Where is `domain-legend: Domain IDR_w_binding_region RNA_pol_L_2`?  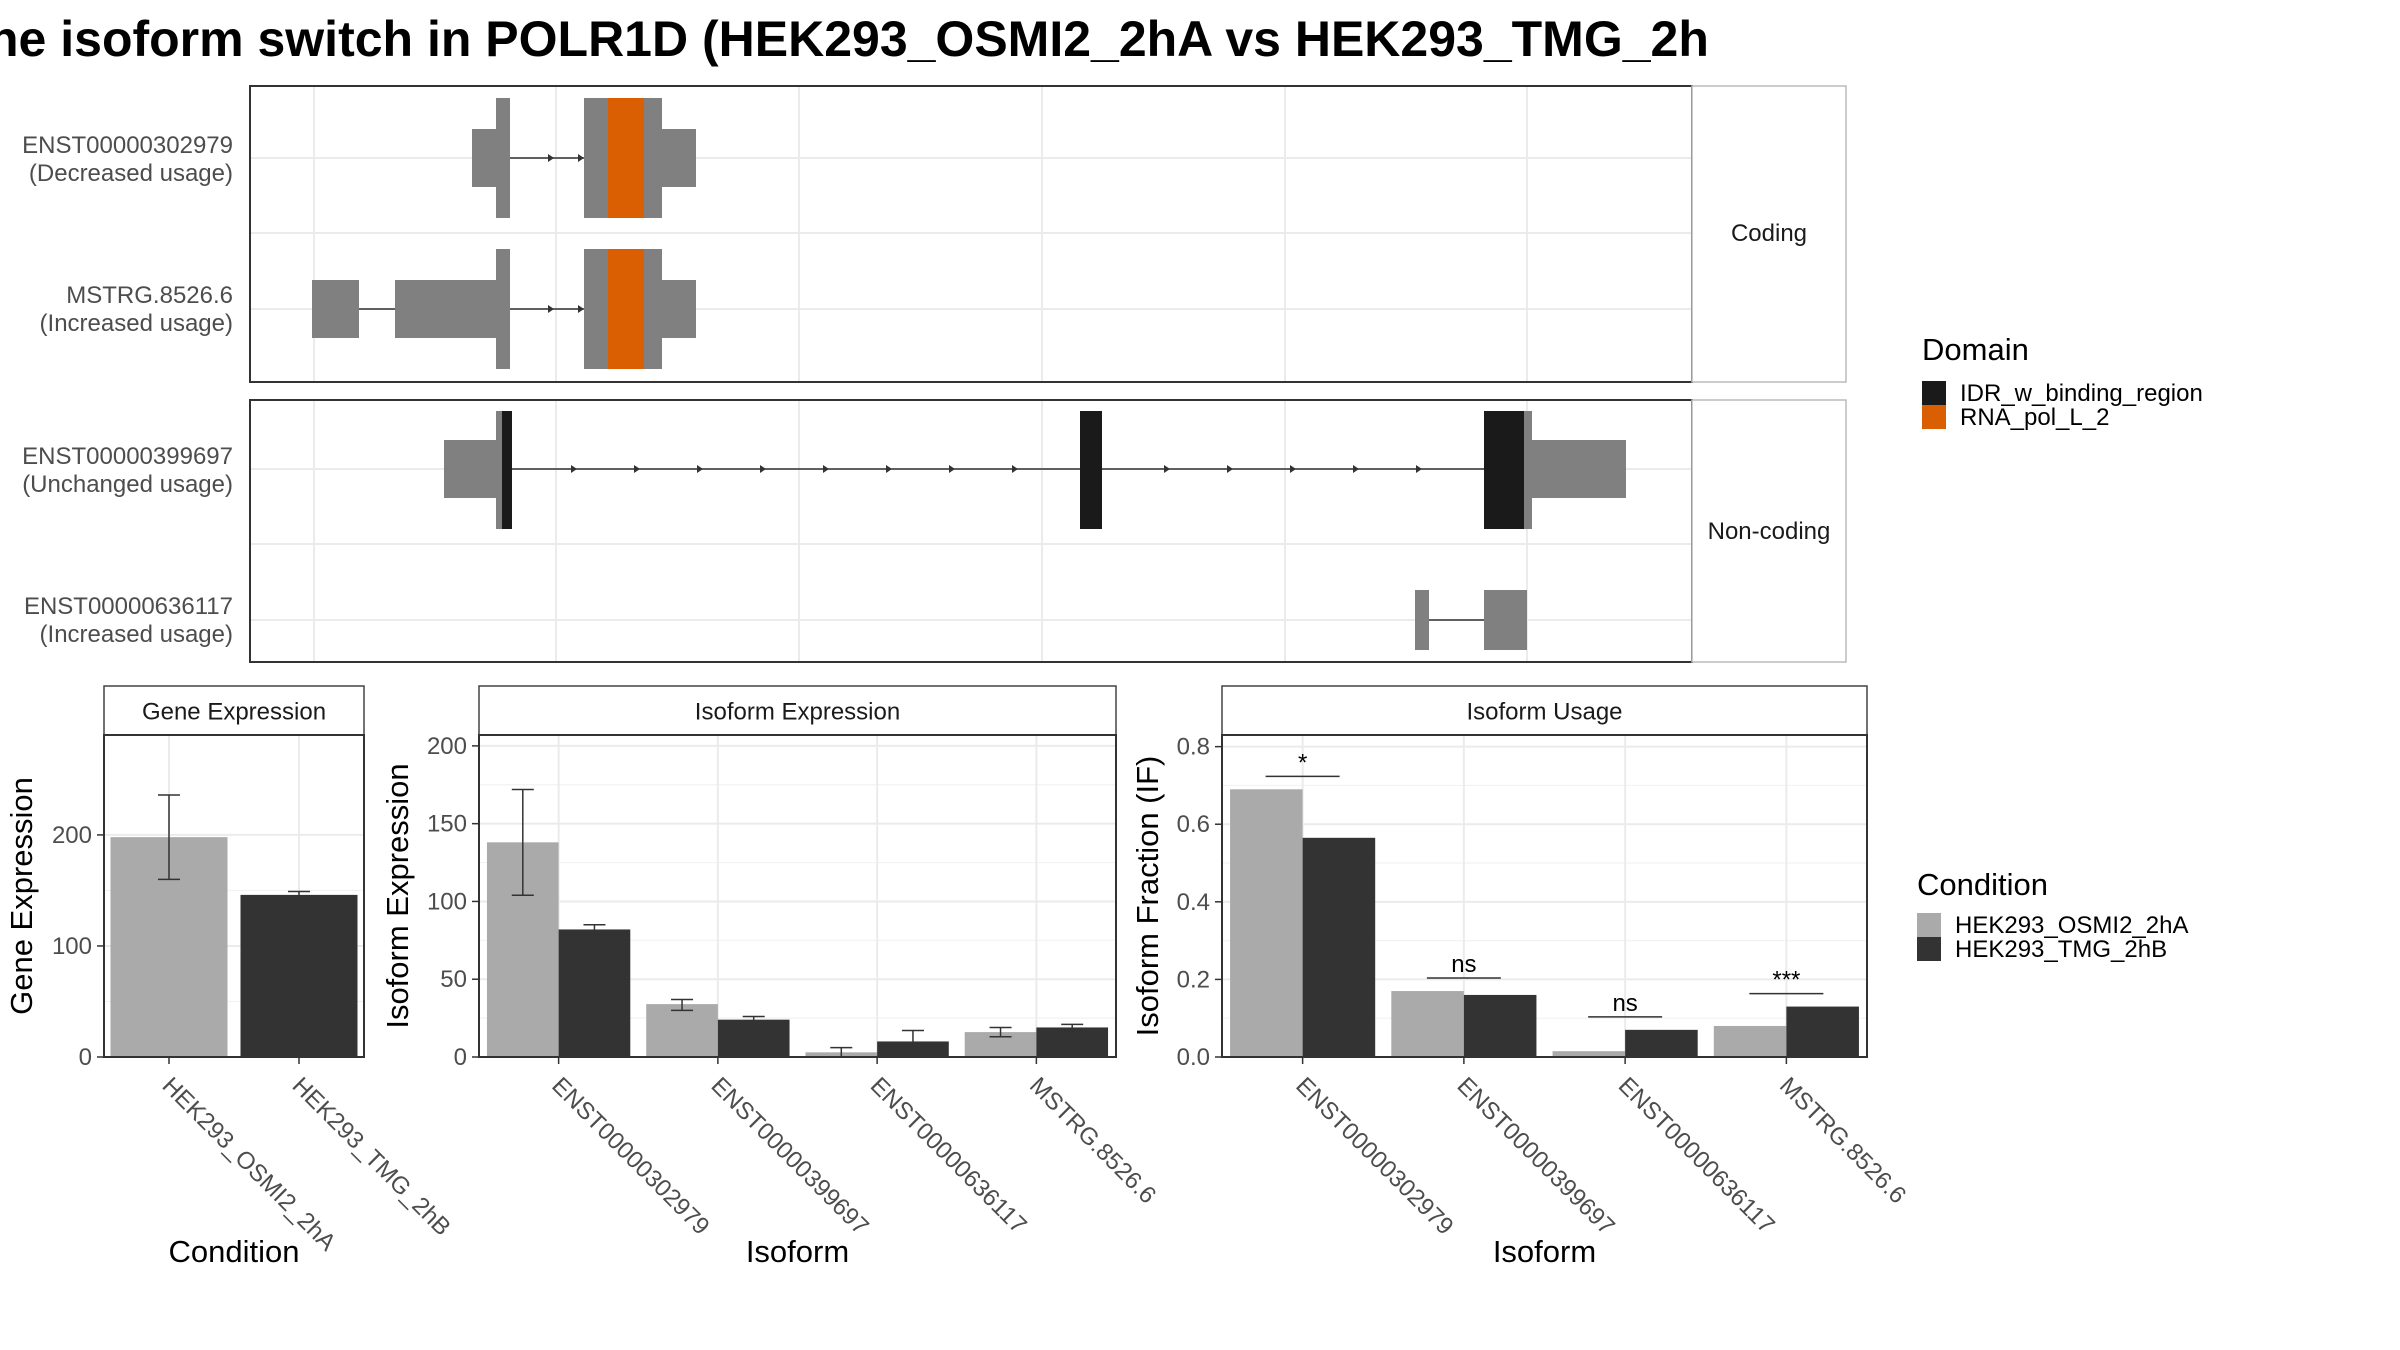 domain-legend: Domain IDR_w_binding_region RNA_pol_L_2 is located at coordinates (2062, 381).